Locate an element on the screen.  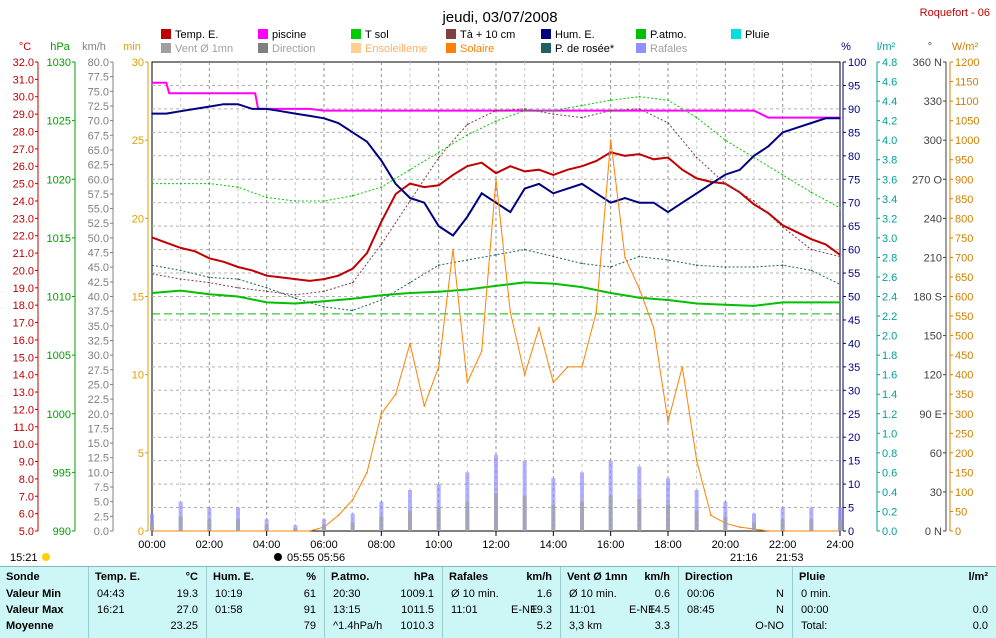
series-vent-1mn is located at coordinates (496, 511).